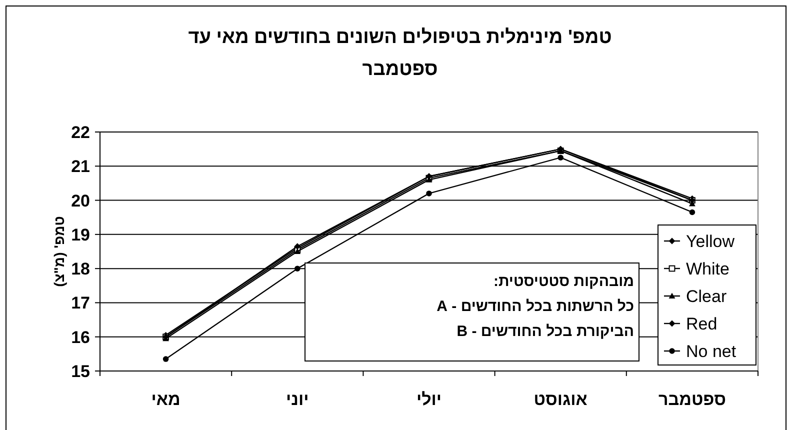  Describe the element at coordinates (80, 371) in the screenshot. I see `y-tick-label: 15` at that location.